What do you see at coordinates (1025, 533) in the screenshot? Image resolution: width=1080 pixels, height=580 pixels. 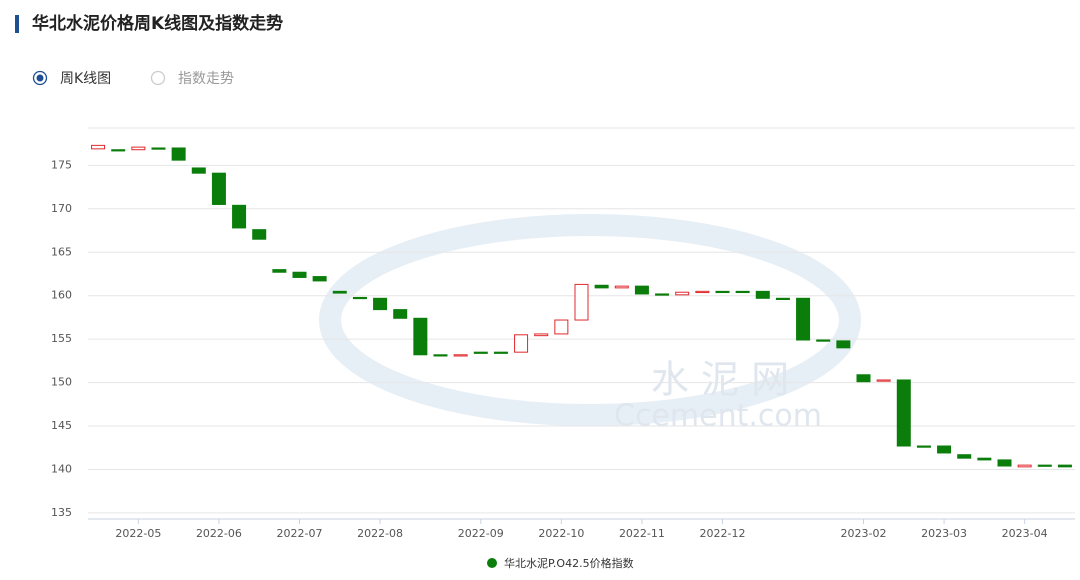 I see `x-tick-label: 2023-04` at bounding box center [1025, 533].